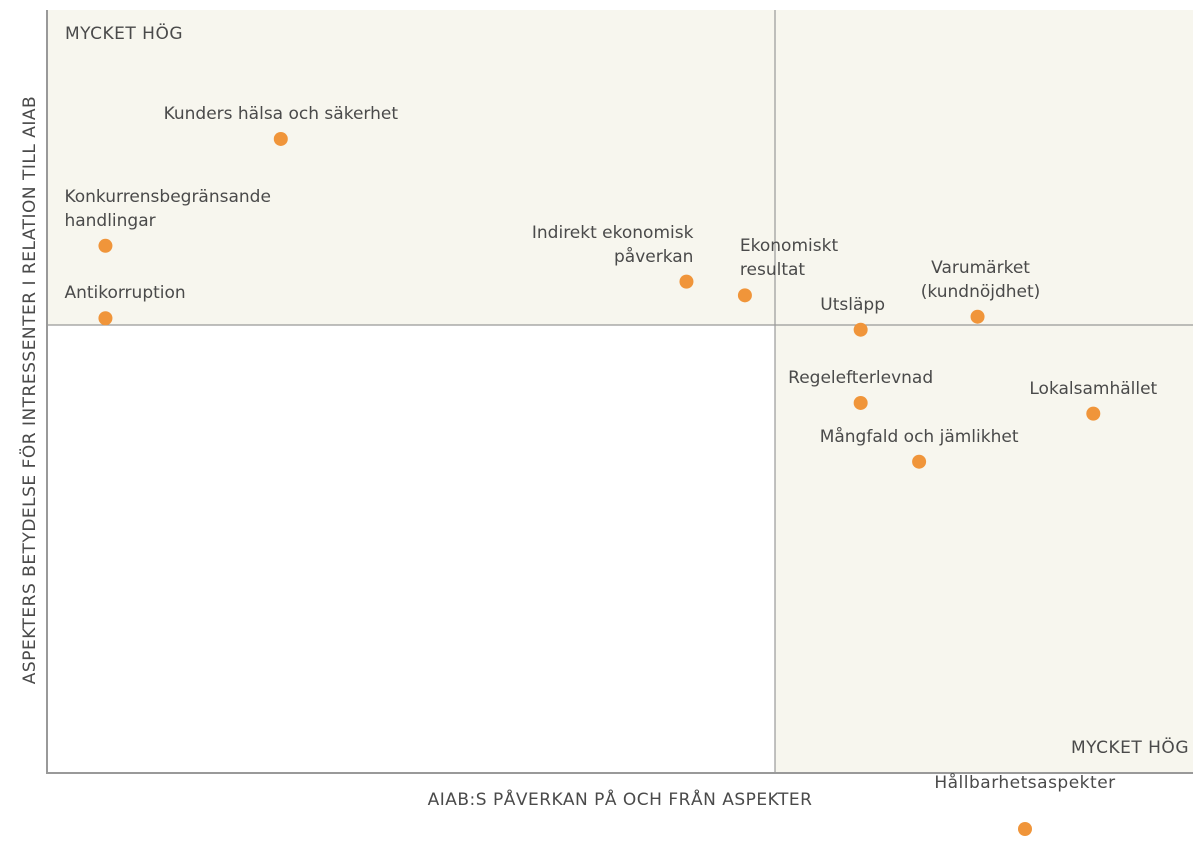 The height and width of the screenshot is (865, 1193). Describe the element at coordinates (980, 279) in the screenshot. I see `point-label: Varumärket (kundnöjdhet)` at that location.